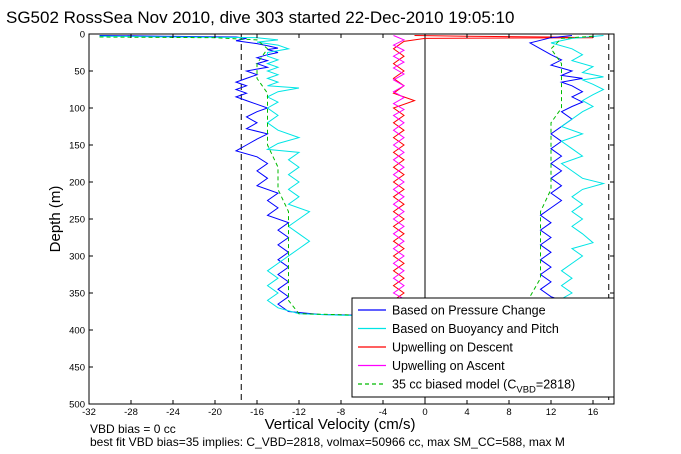 This screenshot has width=681, height=454. What do you see at coordinates (131, 412) in the screenshot?
I see `x-tick-label: -28` at bounding box center [131, 412].